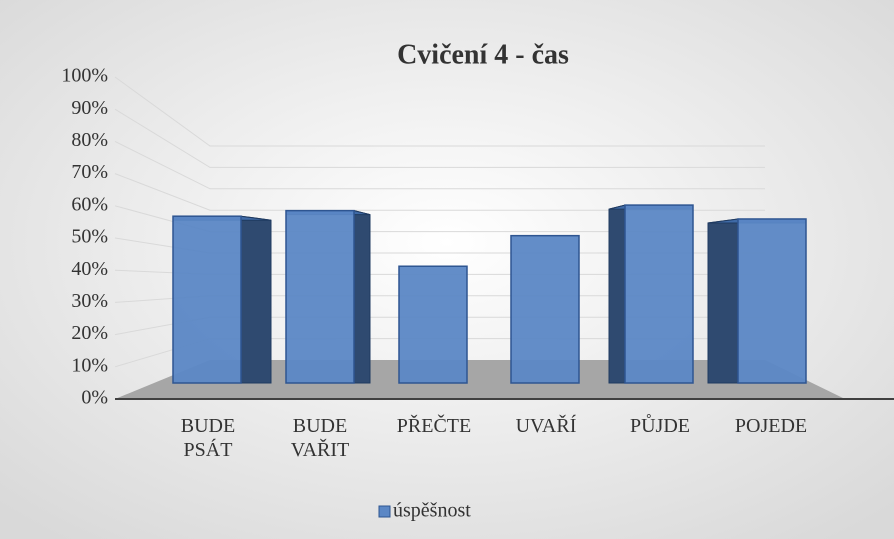 Image resolution: width=894 pixels, height=539 pixels. Describe the element at coordinates (89, 237) in the screenshot. I see `y-tick-label: 50%` at that location.